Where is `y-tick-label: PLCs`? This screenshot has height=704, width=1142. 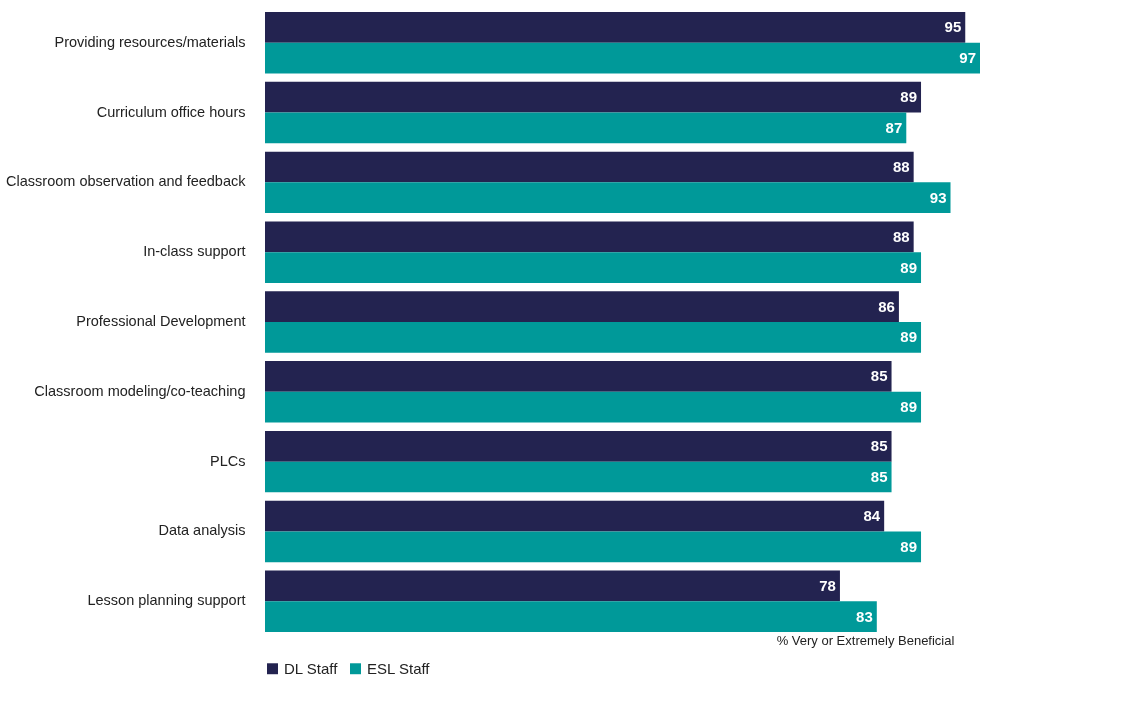 y-tick-label: PLCs is located at coordinates (228, 460).